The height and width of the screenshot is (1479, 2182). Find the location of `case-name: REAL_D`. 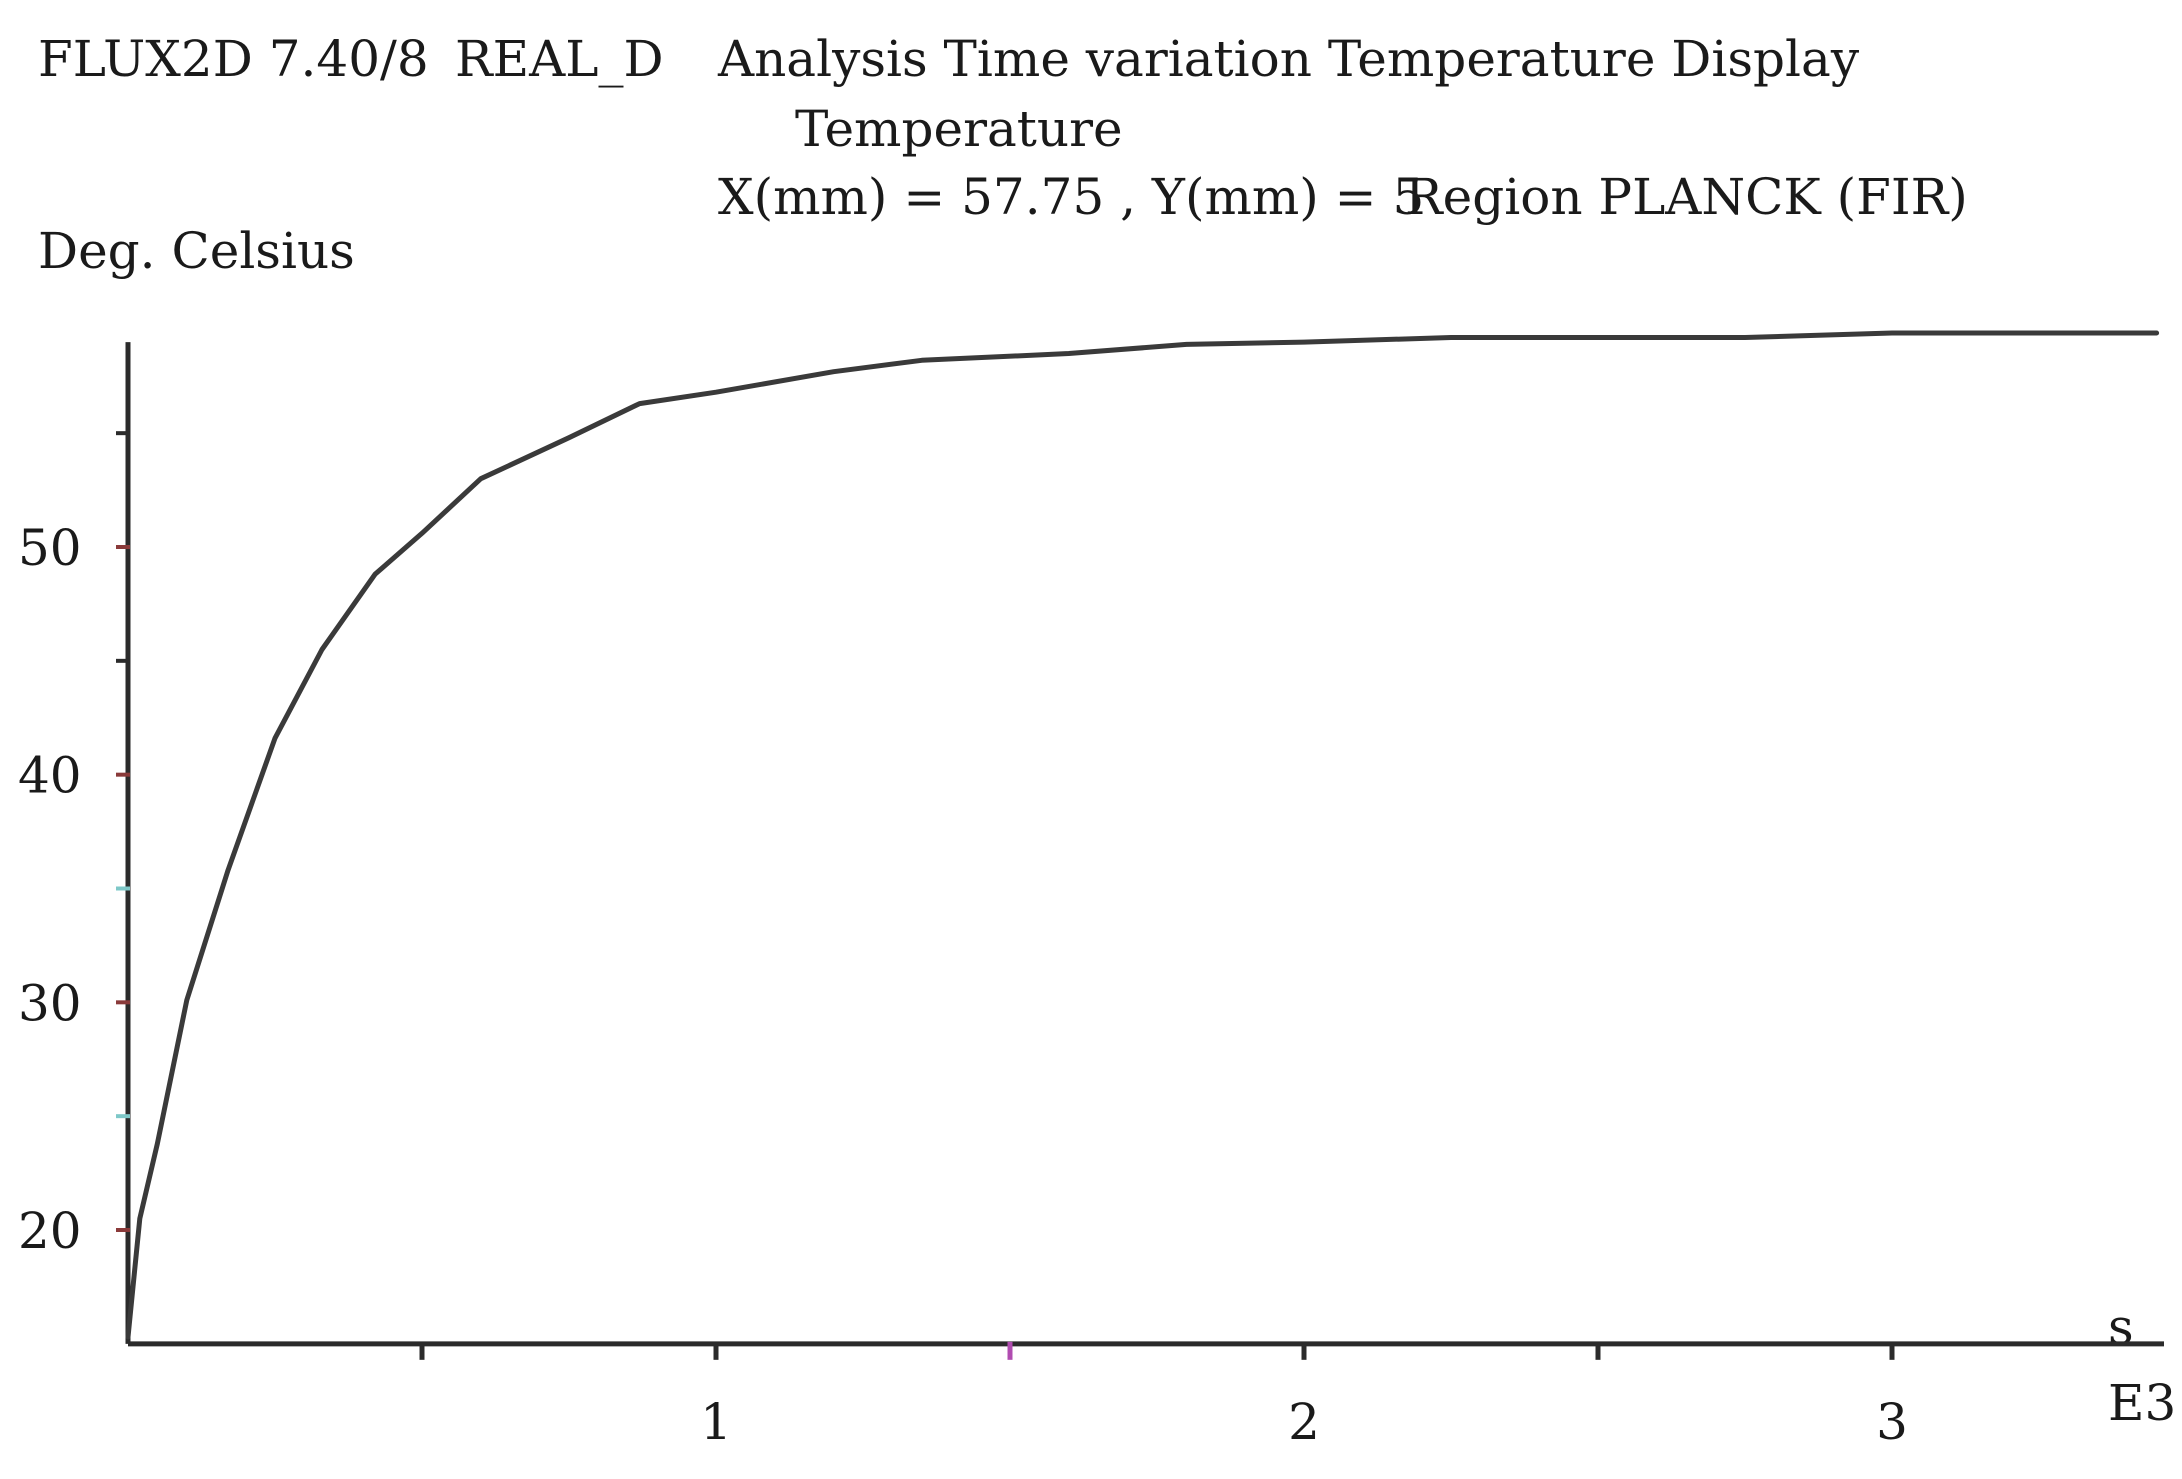

case-name: REAL_D is located at coordinates (559, 59).